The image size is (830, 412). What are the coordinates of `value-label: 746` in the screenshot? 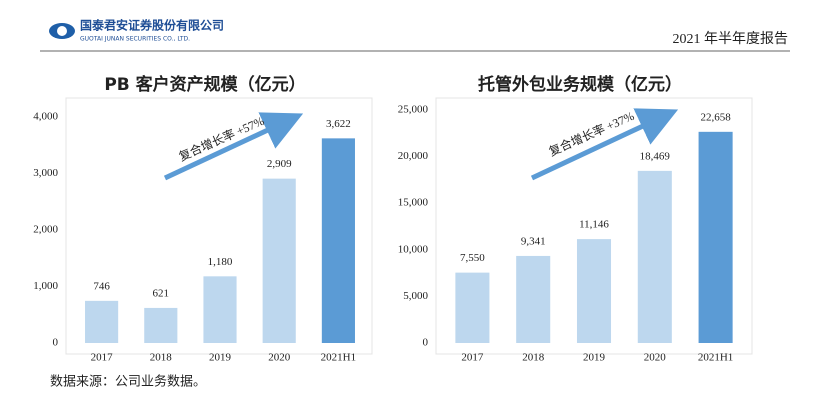 It's located at (101, 286).